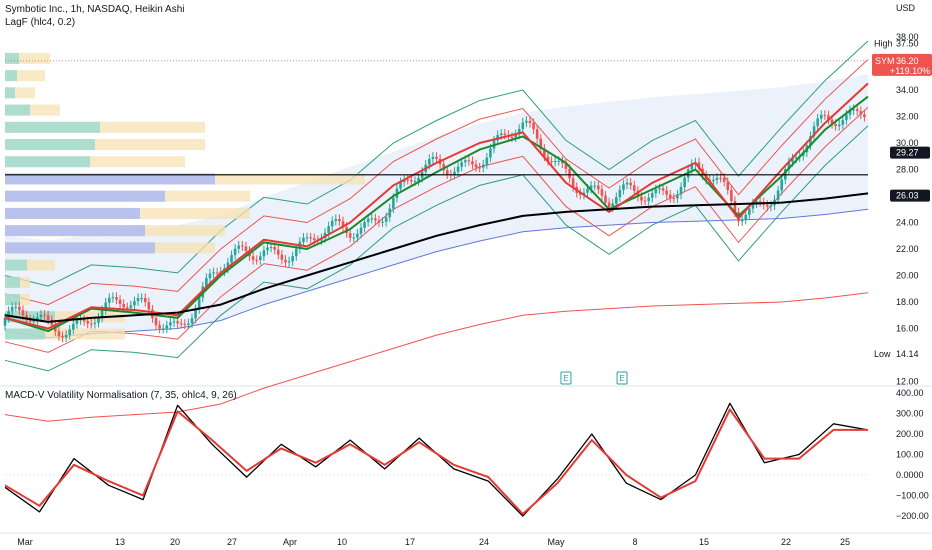 The image size is (932, 550). I want to click on x-tick-label: Apr, so click(290, 542).